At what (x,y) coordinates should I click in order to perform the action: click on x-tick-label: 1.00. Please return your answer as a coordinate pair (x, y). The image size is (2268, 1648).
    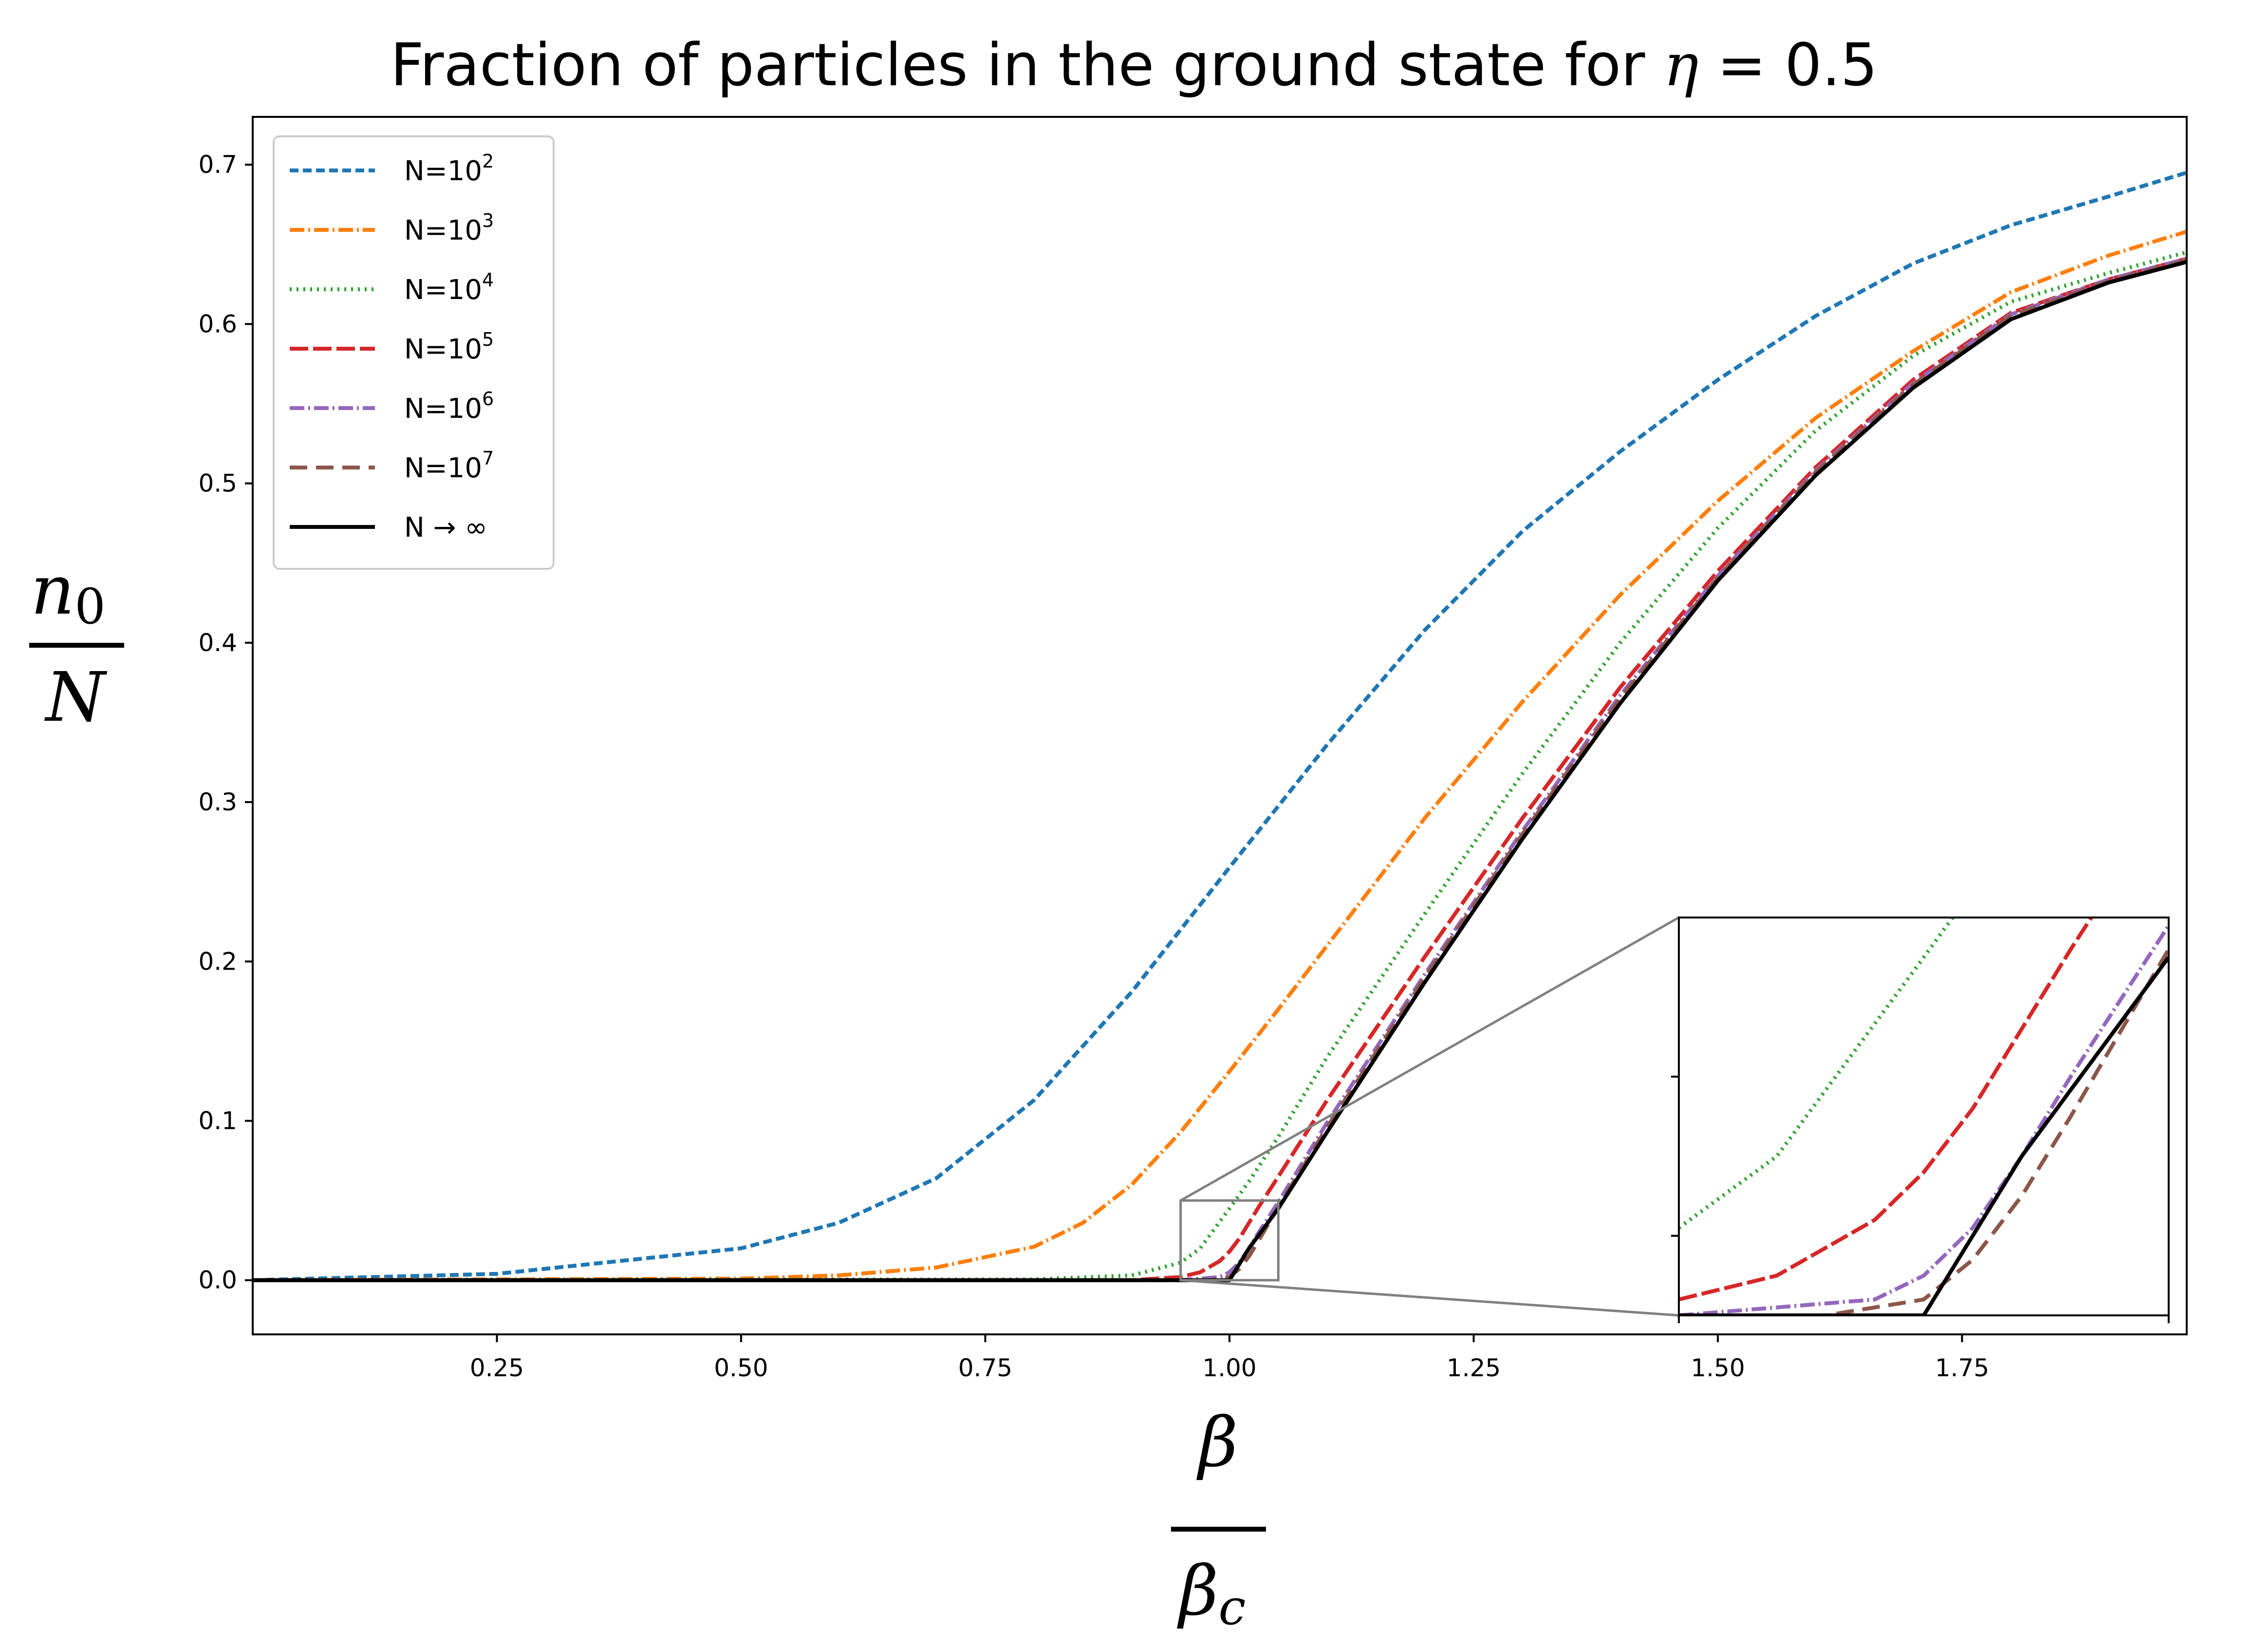
    Looking at the image, I should click on (1229, 1368).